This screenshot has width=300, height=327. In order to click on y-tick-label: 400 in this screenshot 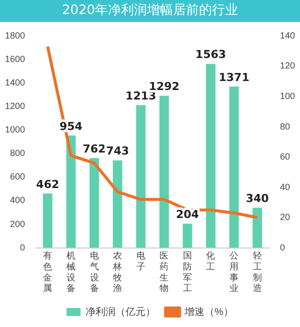, I will do `click(18, 200)`.